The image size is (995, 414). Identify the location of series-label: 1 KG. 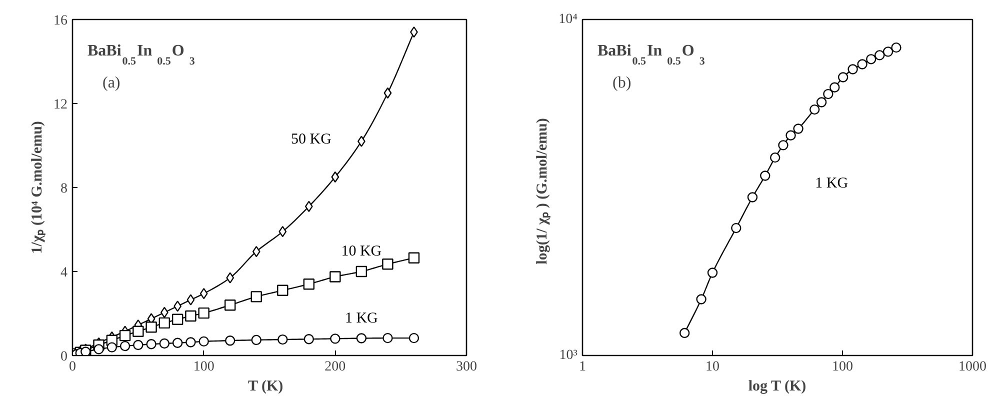
(361, 318).